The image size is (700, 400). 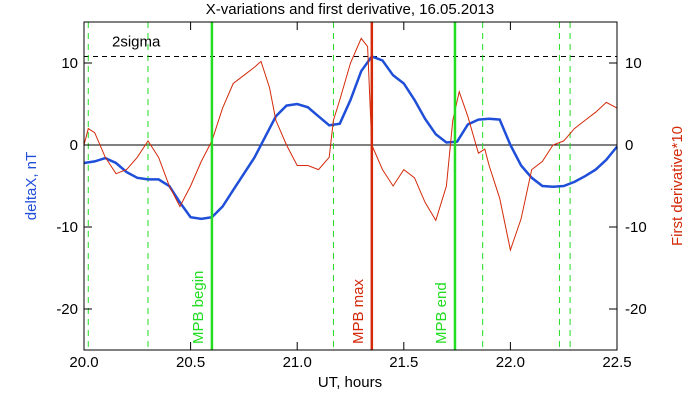 I want to click on x-axis-label: UT, hours, so click(x=350, y=382).